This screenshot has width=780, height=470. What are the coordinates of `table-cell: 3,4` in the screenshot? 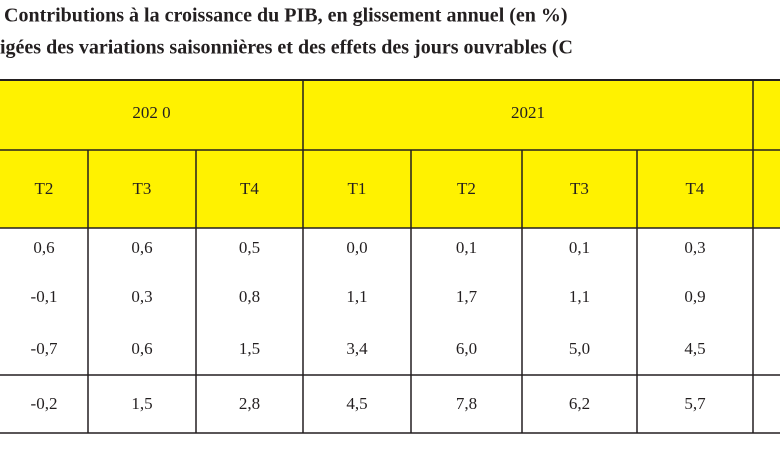 It's located at (357, 348).